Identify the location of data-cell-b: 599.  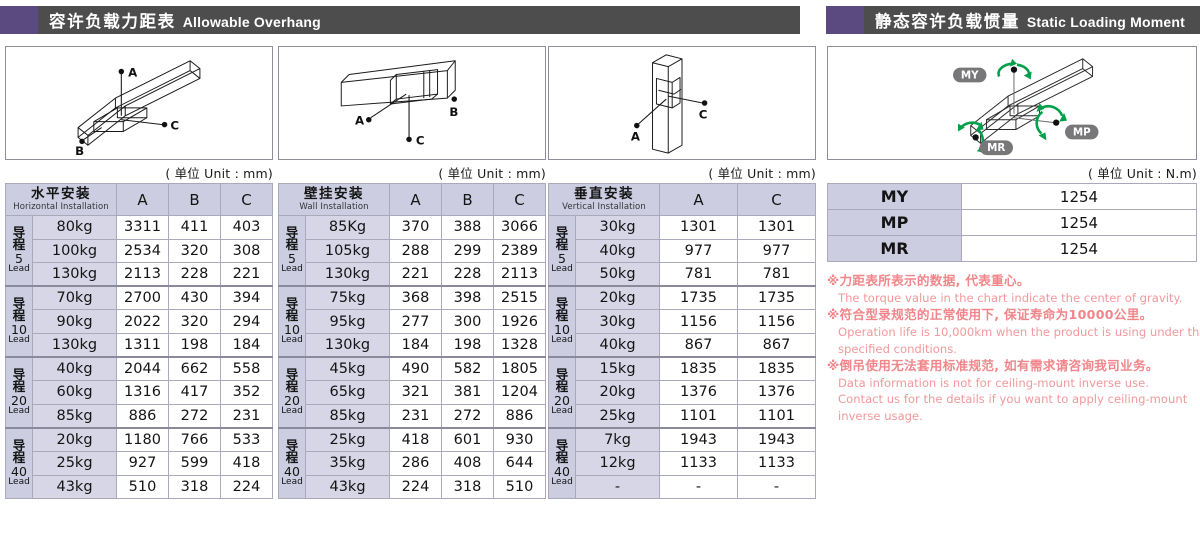
(194, 463).